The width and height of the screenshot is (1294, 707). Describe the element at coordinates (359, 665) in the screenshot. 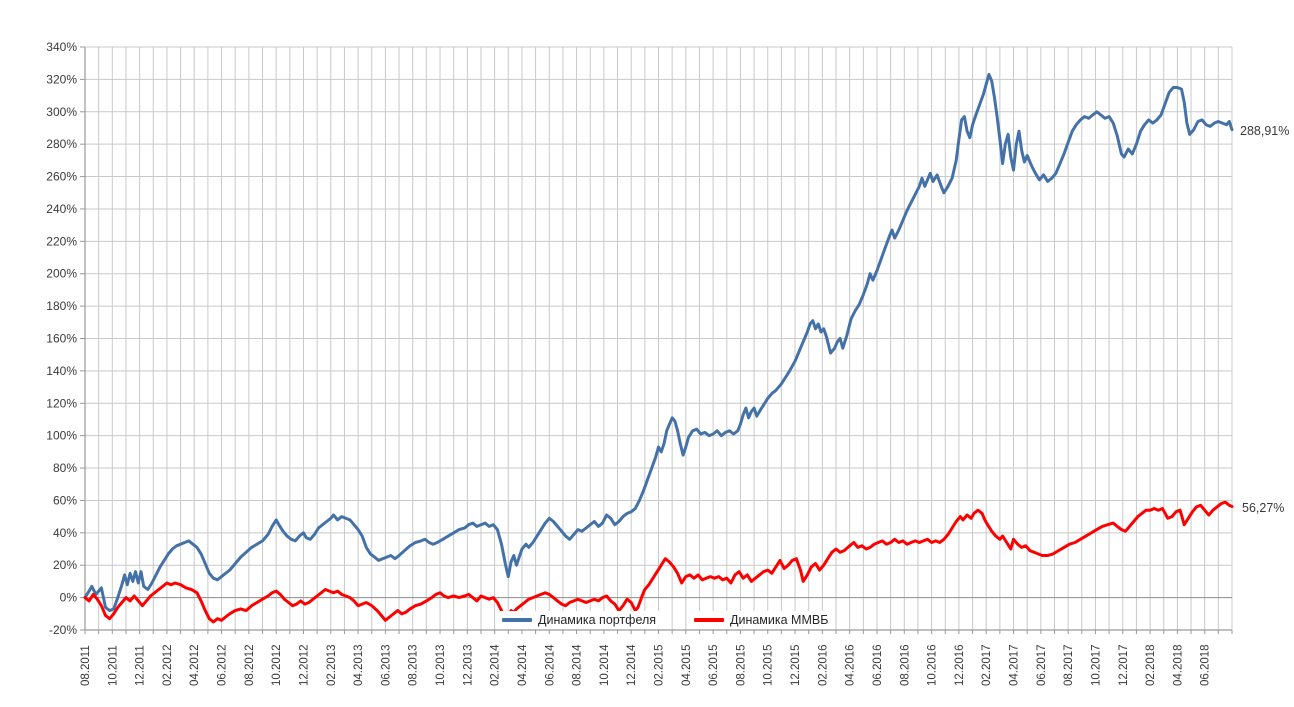

I see `x-tick-label: 04.2013` at that location.